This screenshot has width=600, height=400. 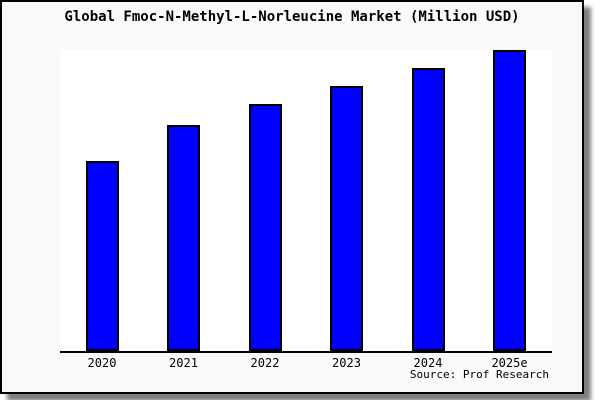 I want to click on x-tick-label-2024: 2024, so click(x=428, y=363).